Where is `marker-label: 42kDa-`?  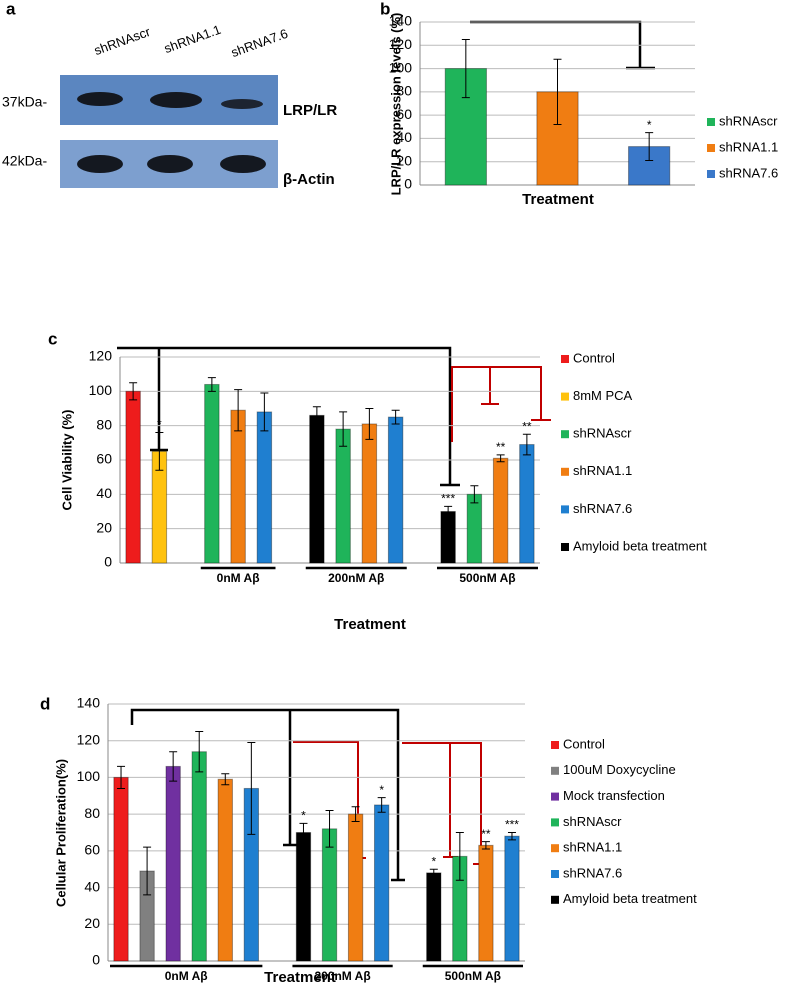
marker-label: 42kDa- is located at coordinates (24, 161).